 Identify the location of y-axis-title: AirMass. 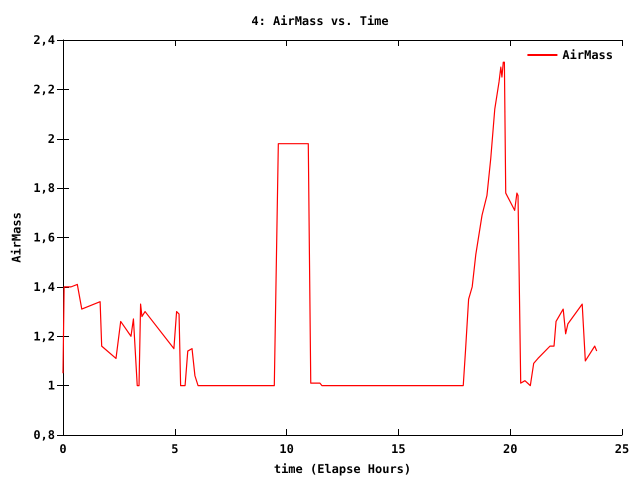
(16, 237).